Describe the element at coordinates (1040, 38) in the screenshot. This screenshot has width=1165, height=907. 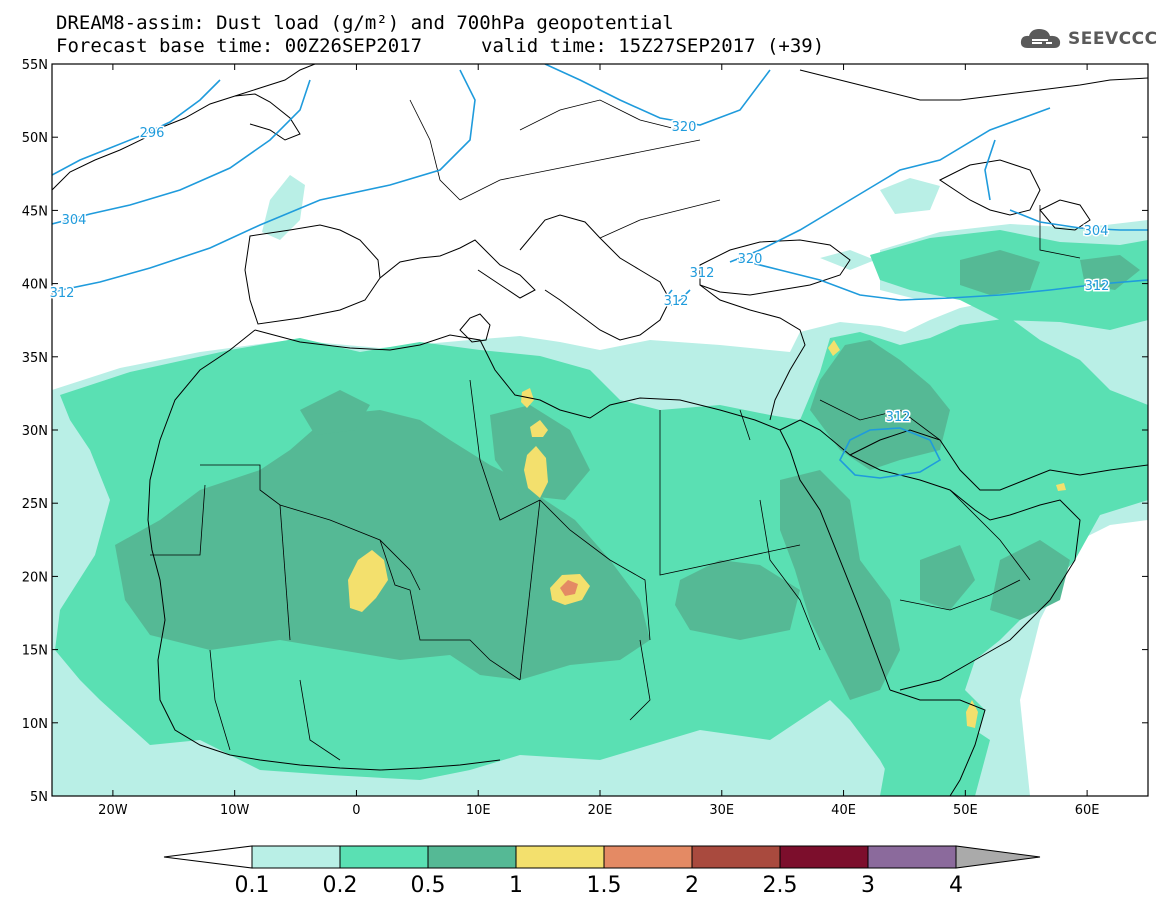
I see `cloud-icon` at that location.